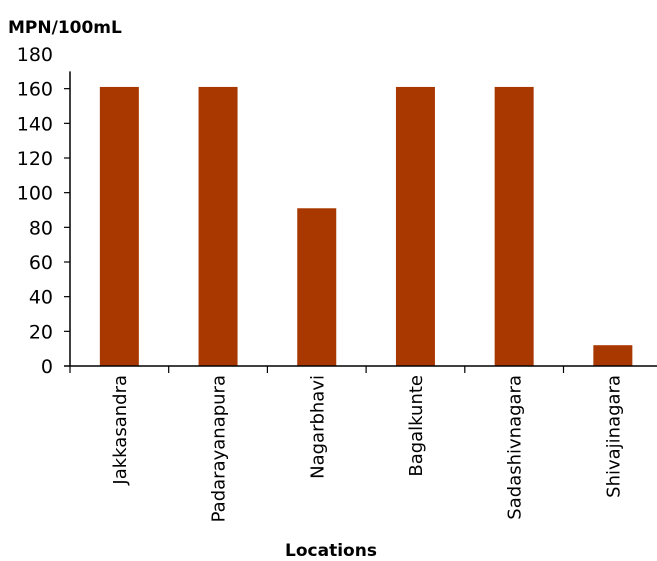 The image size is (657, 561). Describe the element at coordinates (35, 124) in the screenshot. I see `y-tick-label: 140` at that location.